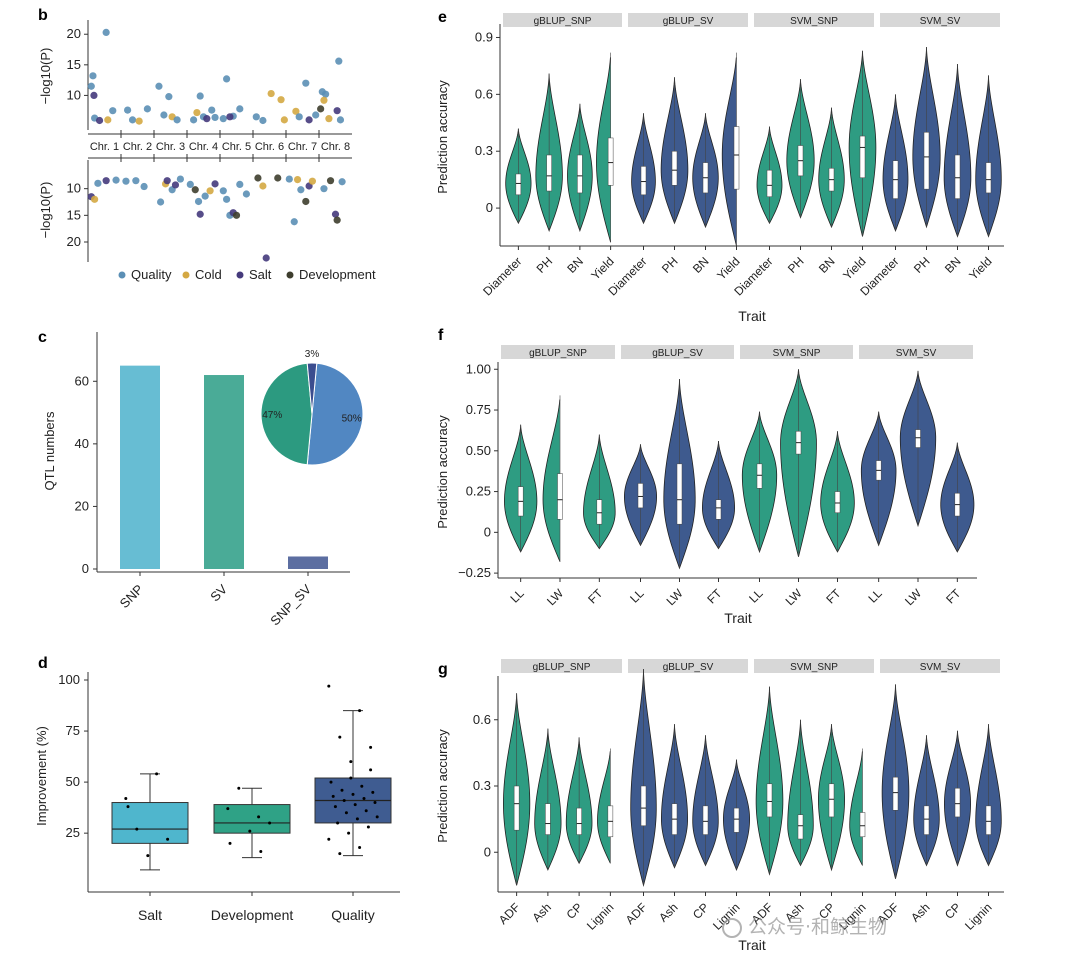  Describe the element at coordinates (752, 945) in the screenshot. I see `g-xlabel: Trait` at that location.